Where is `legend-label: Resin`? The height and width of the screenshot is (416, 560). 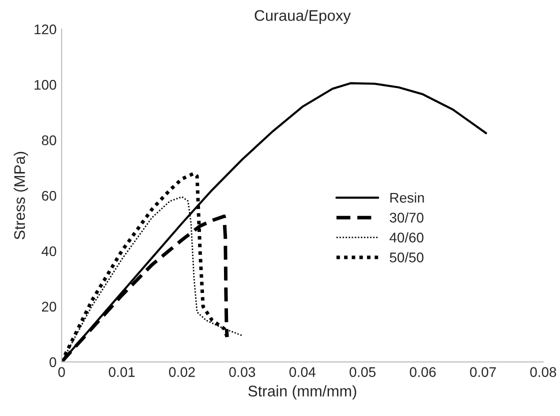 legend-label: Resin is located at coordinates (407, 197).